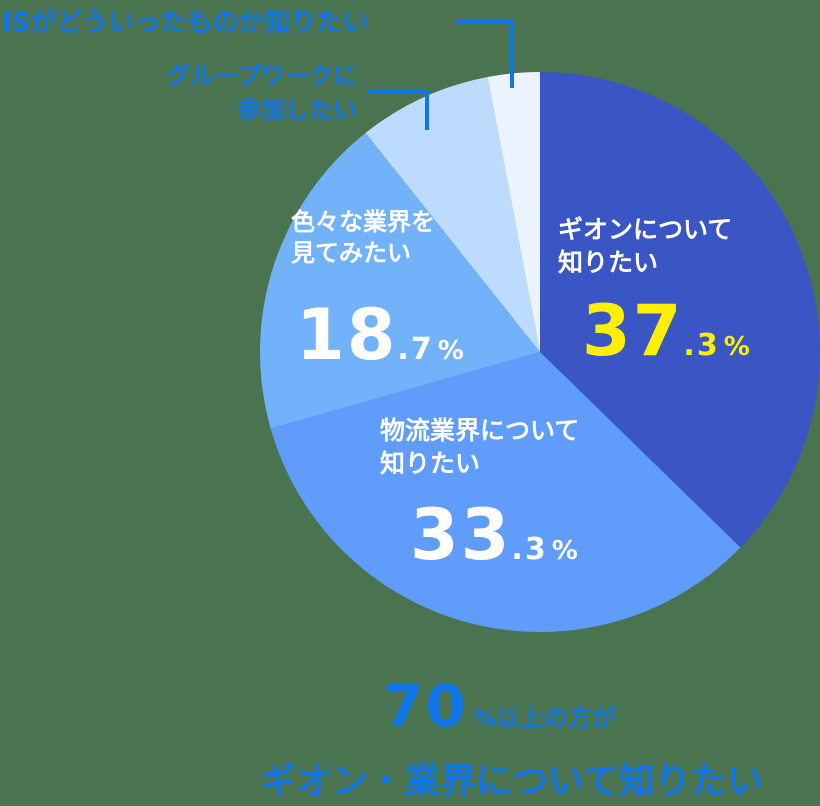  Describe the element at coordinates (701, 345) in the screenshot. I see `gion-percent-dec: .3` at that location.